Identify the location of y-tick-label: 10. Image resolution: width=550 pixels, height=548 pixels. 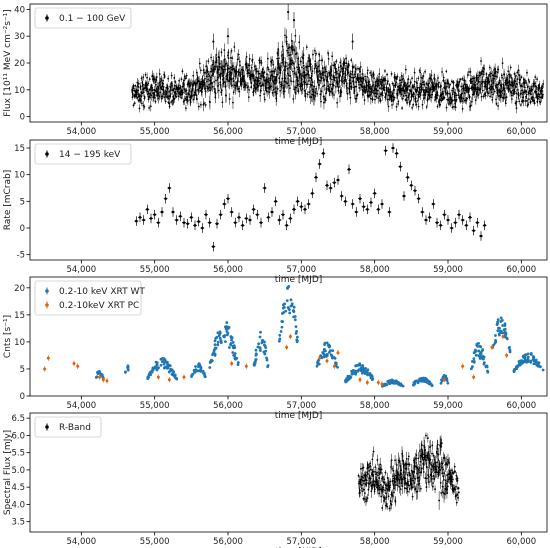
(19, 343).